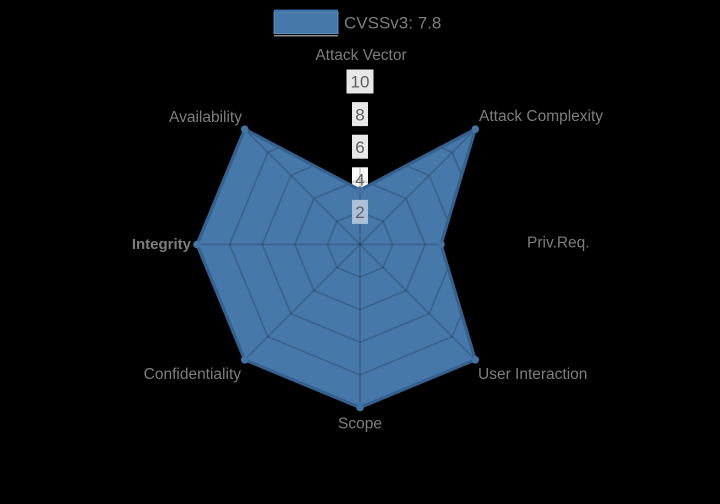  I want to click on svg-text: Attack Complexity, so click(541, 116).